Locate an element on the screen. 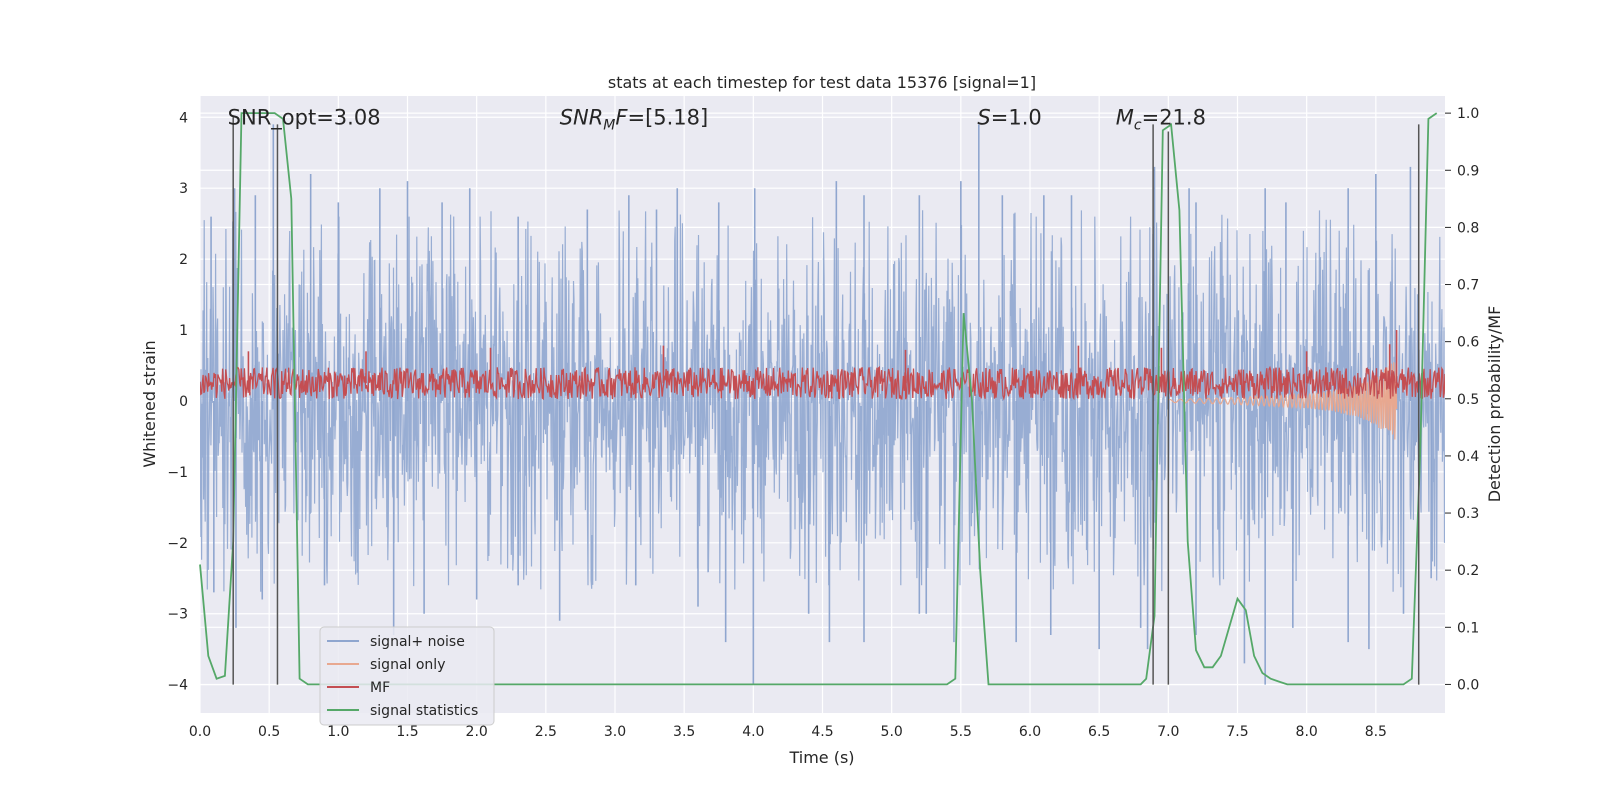  x-tick-label: 8.0 is located at coordinates (1307, 732).